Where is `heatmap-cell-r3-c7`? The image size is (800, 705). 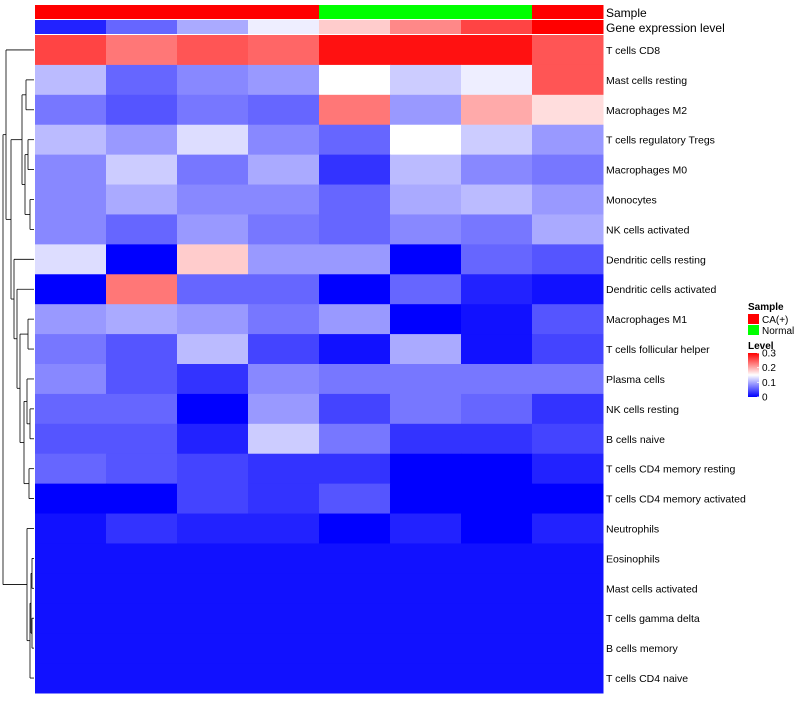 heatmap-cell-r3-c7 is located at coordinates (568, 140).